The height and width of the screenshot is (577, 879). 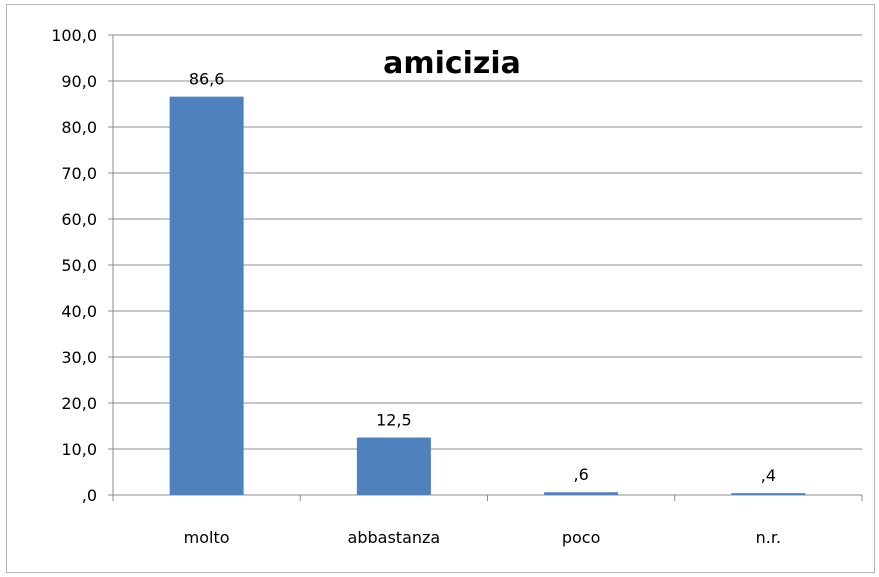 I want to click on y-tick-label: 30,0, so click(x=79, y=357).